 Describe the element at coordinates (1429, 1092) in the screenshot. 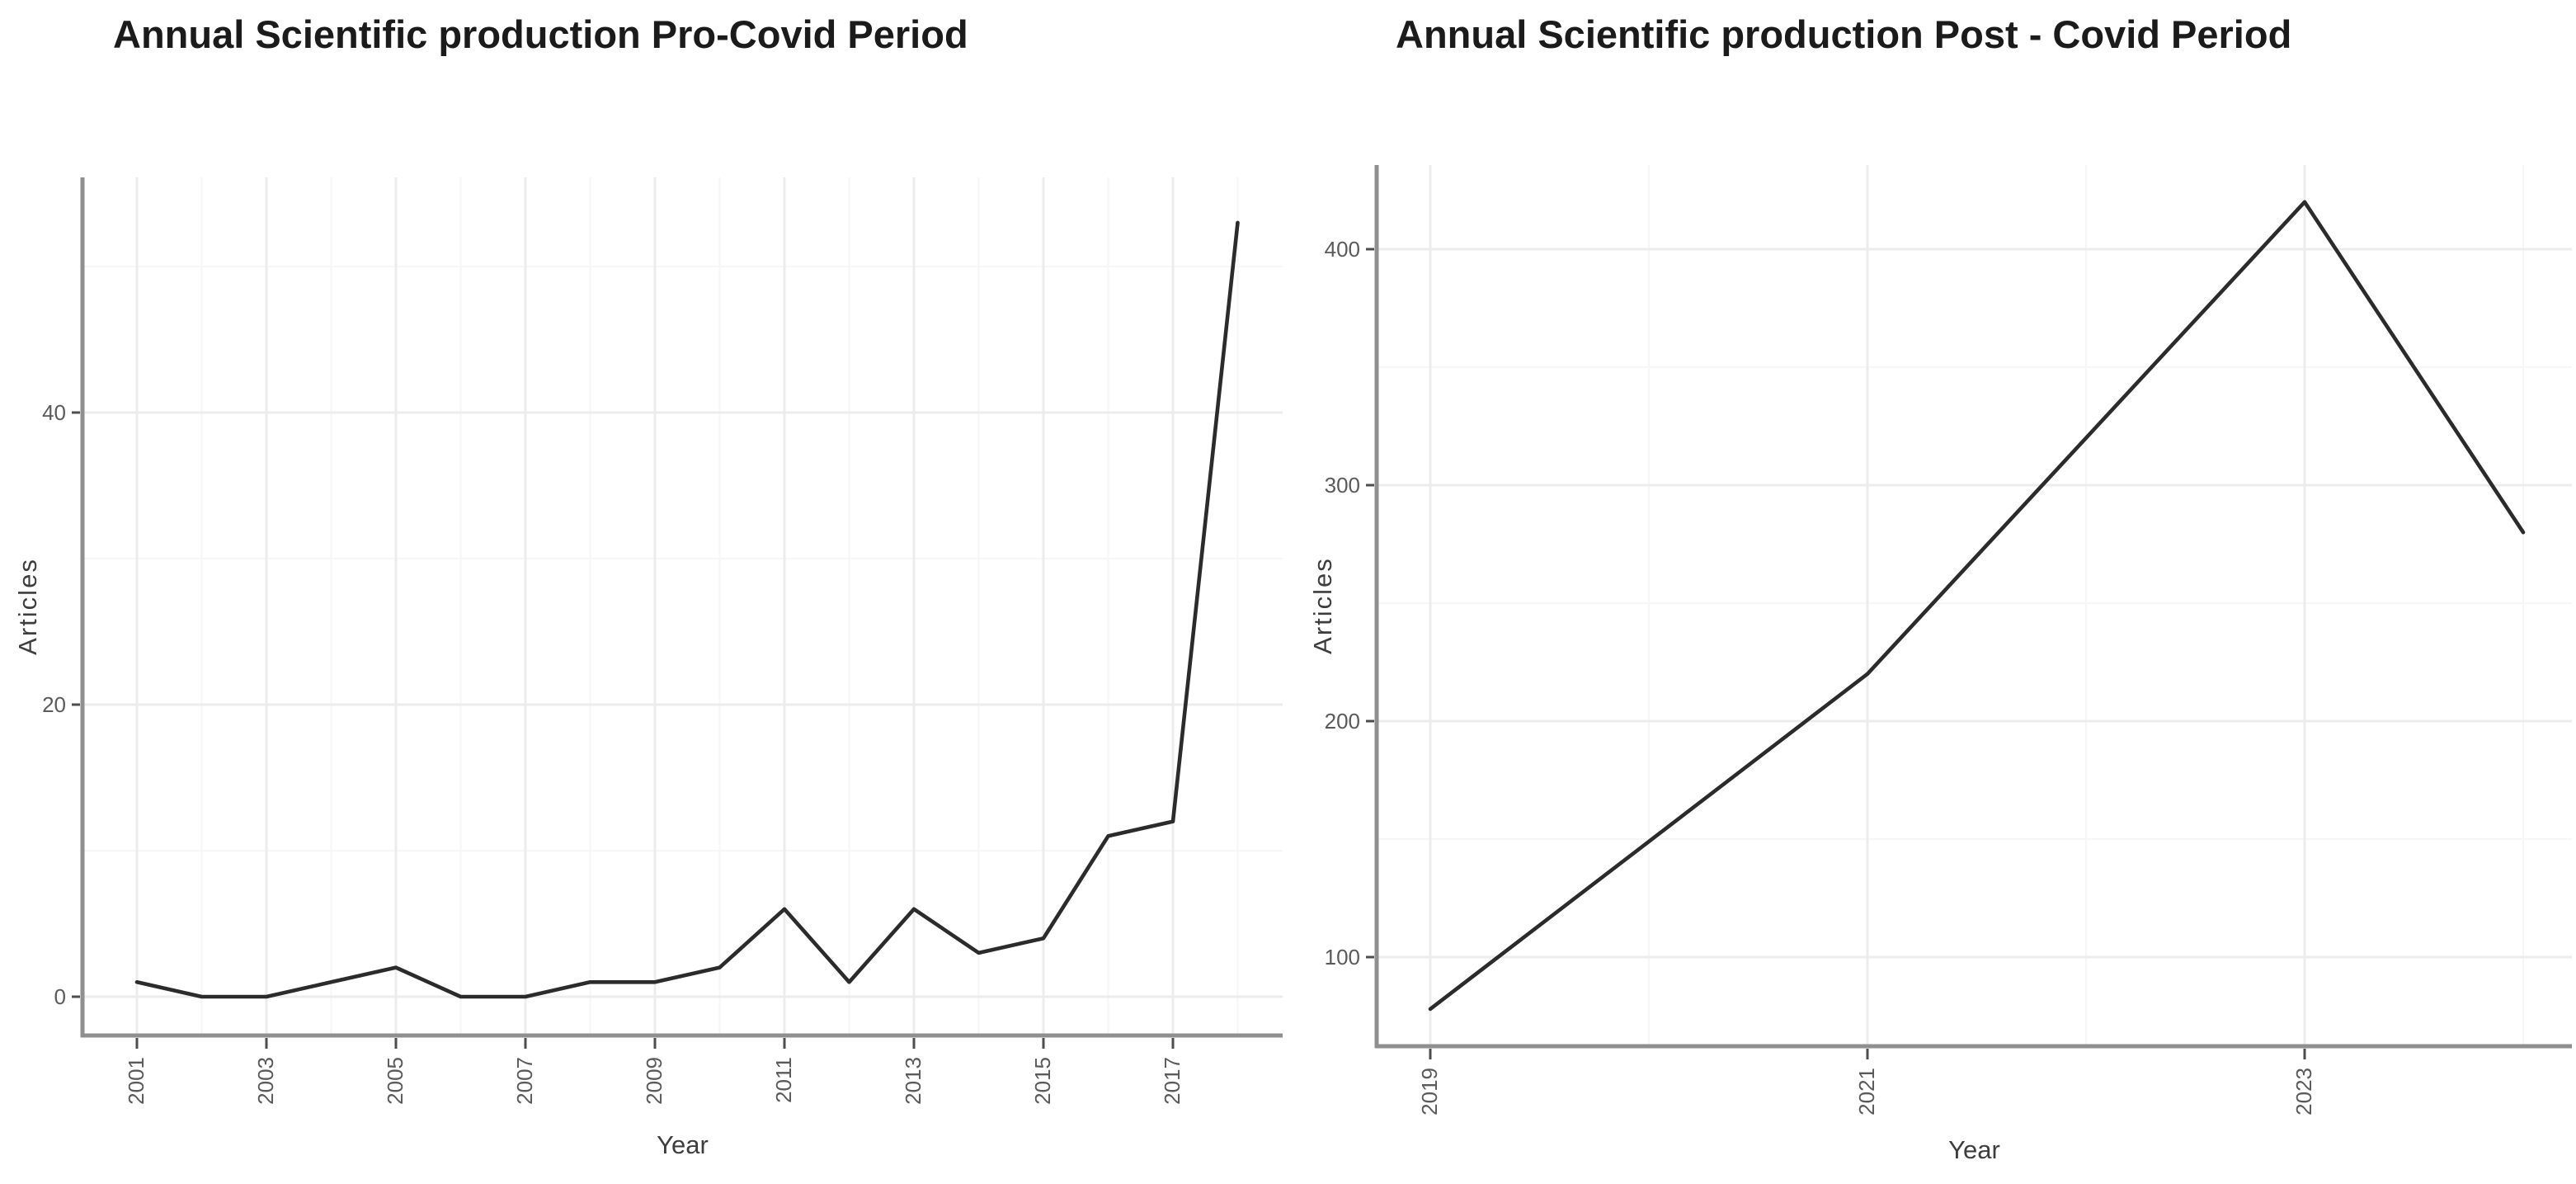

I see `x-tick-label: 2019` at that location.